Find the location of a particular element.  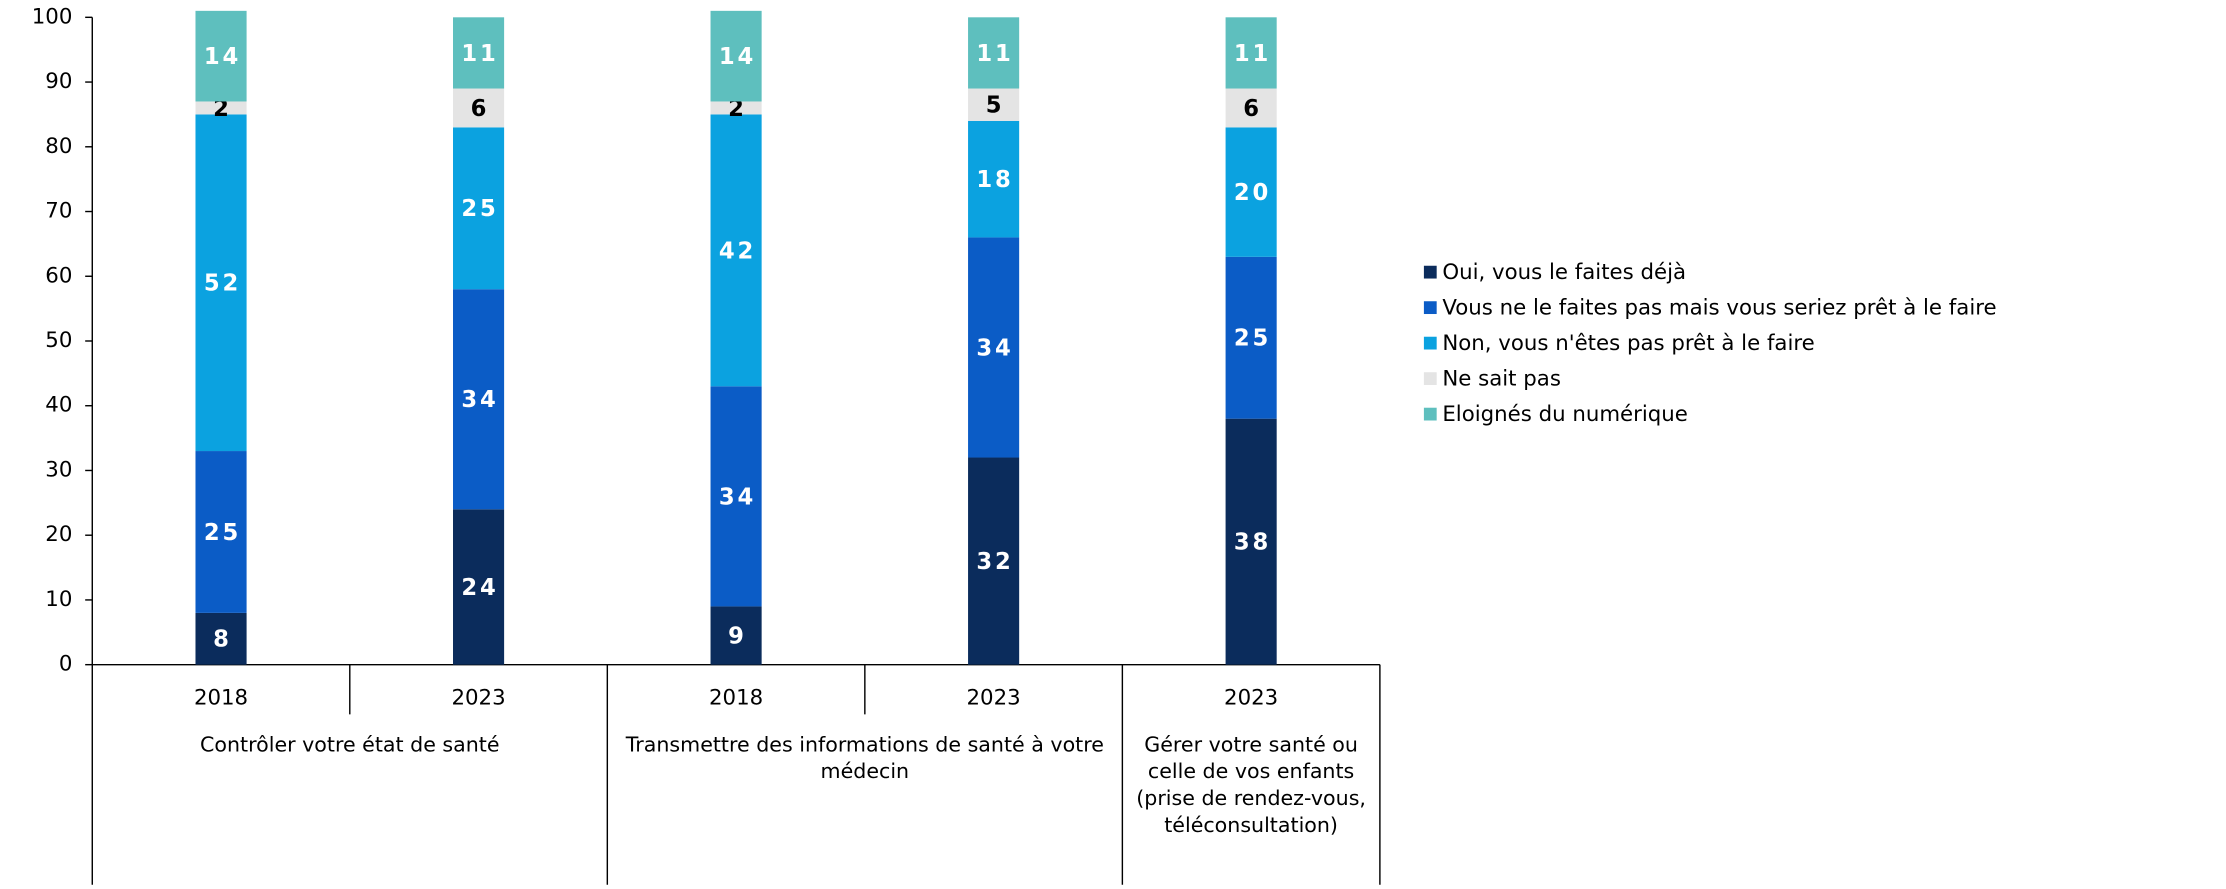

value-label: 24 is located at coordinates (479, 588).